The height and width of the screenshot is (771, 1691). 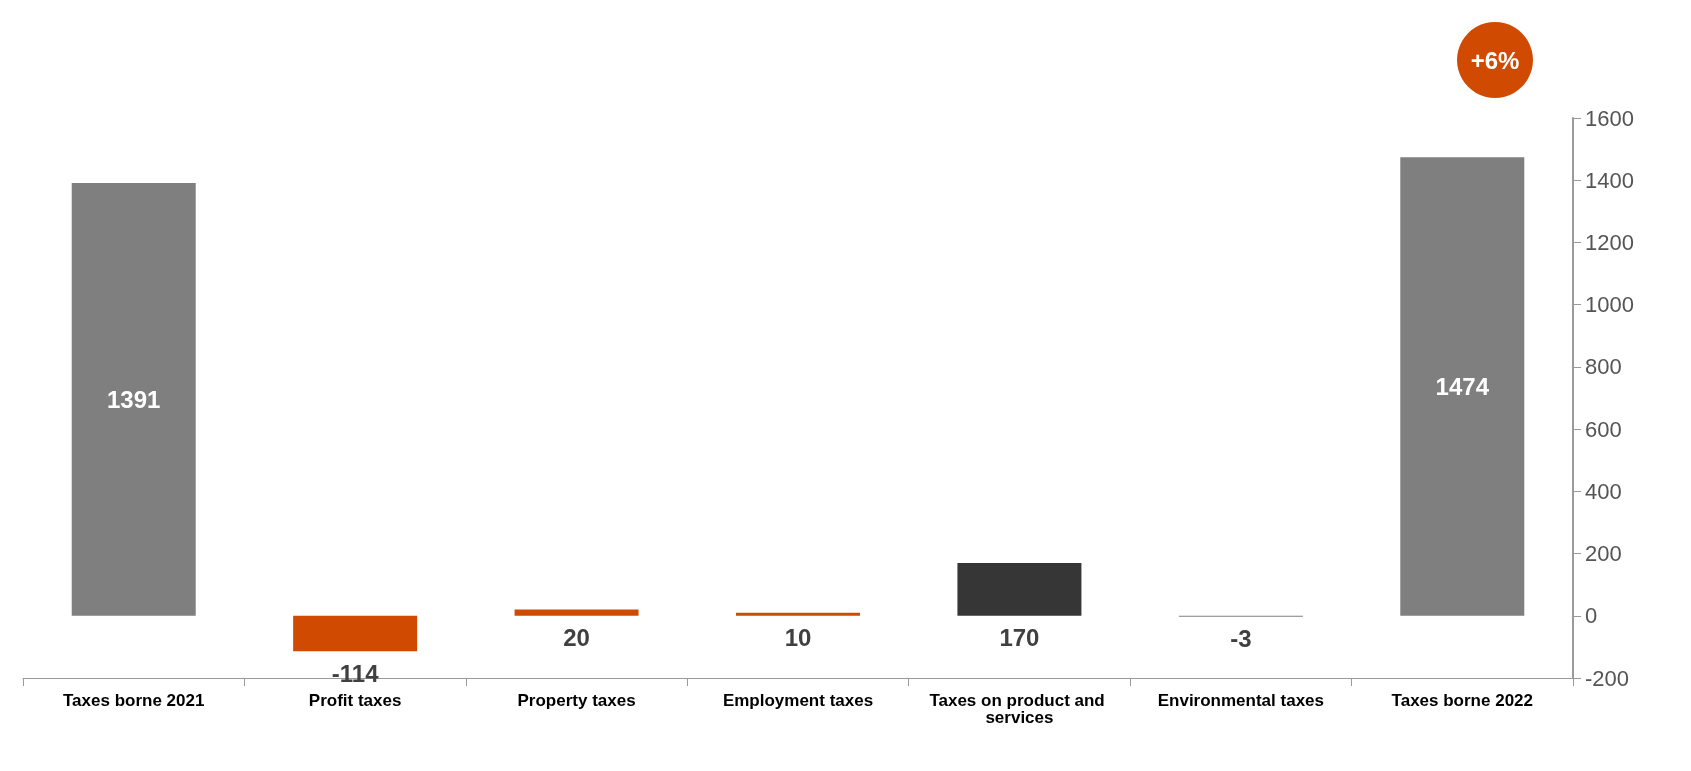 I want to click on data-label: 1391, so click(x=134, y=399).